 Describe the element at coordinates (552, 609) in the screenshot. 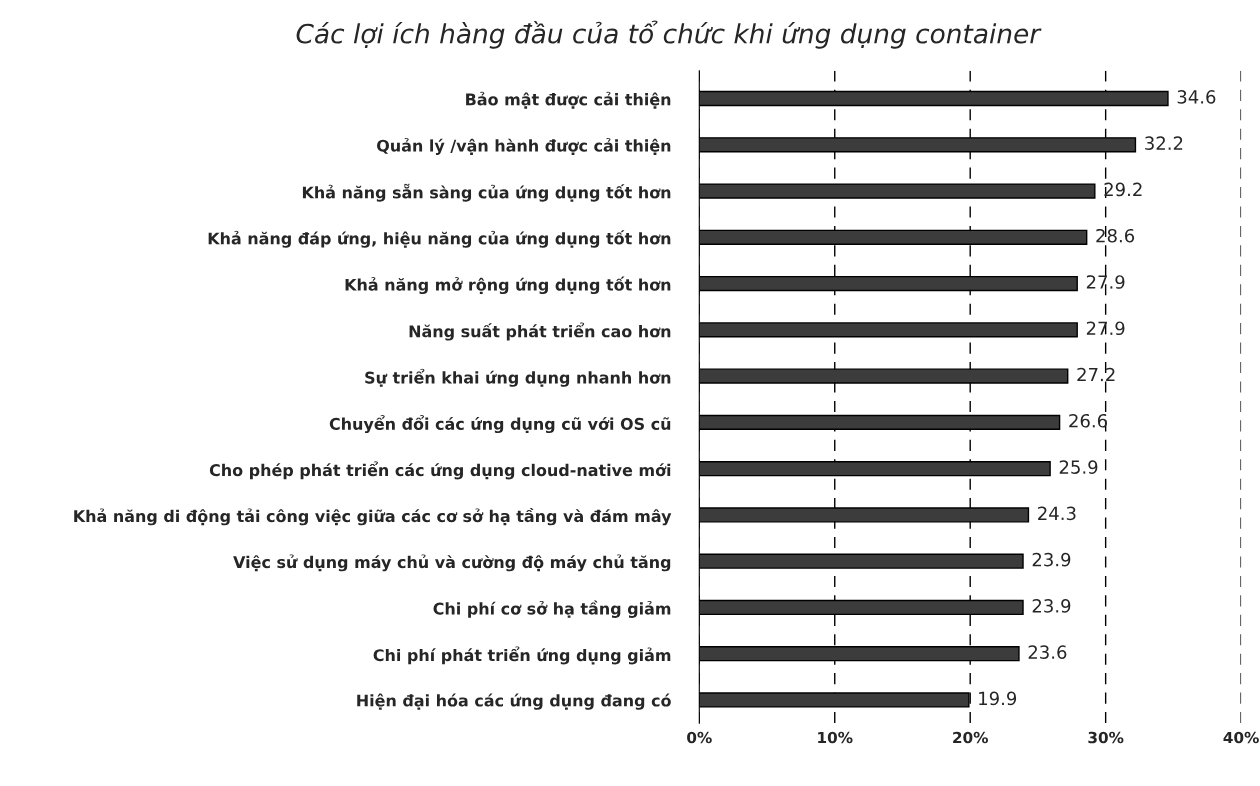

I see `y-tick-label: Chi phí cơ sở hạ tầng giảm` at that location.